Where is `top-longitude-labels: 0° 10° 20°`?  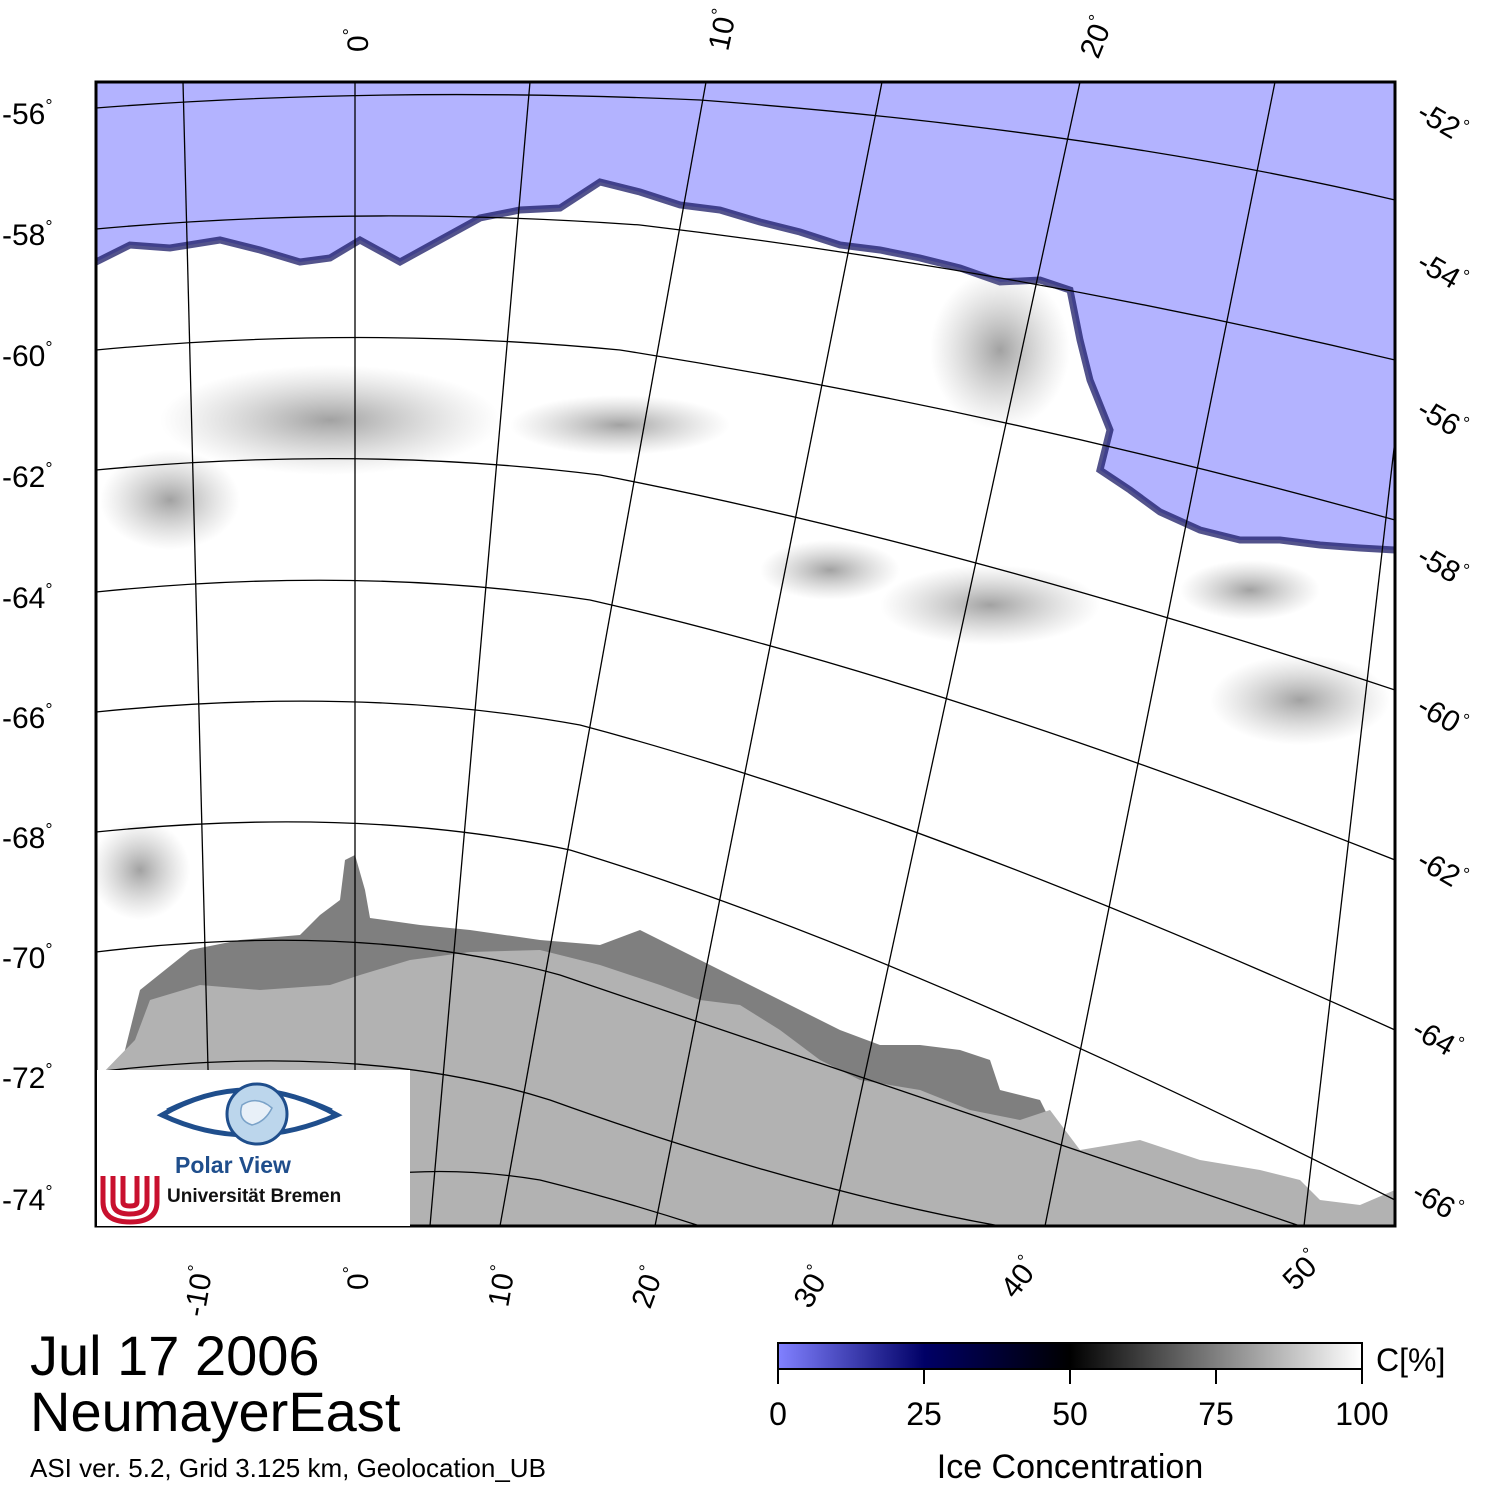 top-longitude-labels: 0° 10° 20° is located at coordinates (730, 34).